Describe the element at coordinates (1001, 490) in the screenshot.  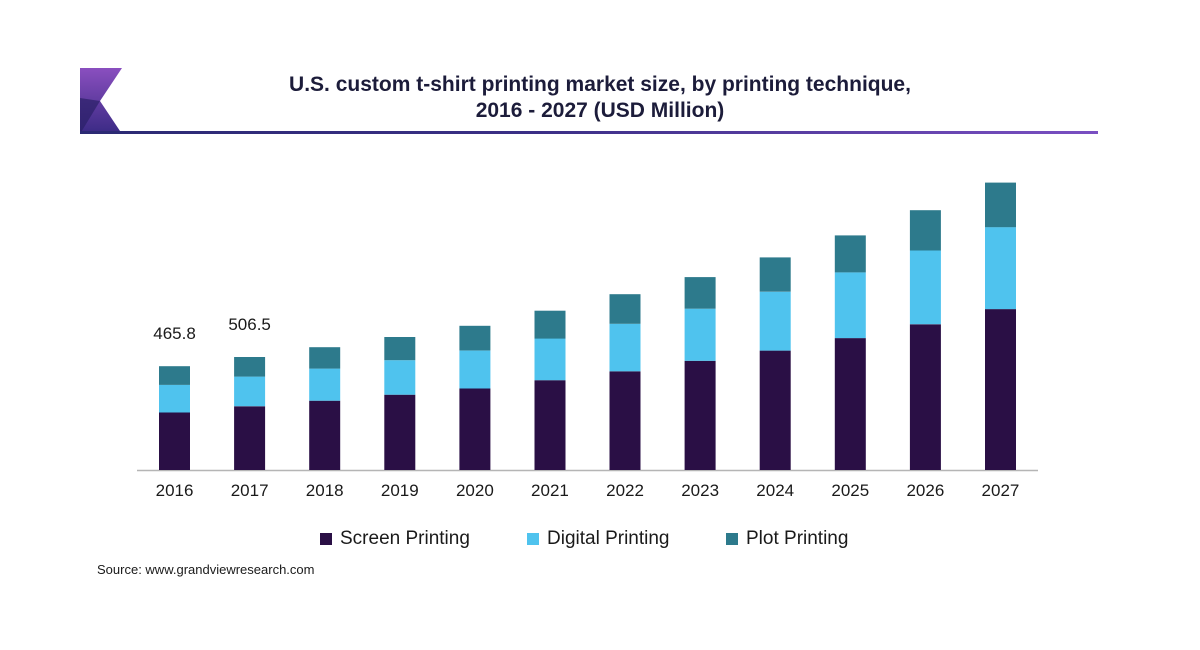
I see `x-tick-label-2027: 2027` at that location.